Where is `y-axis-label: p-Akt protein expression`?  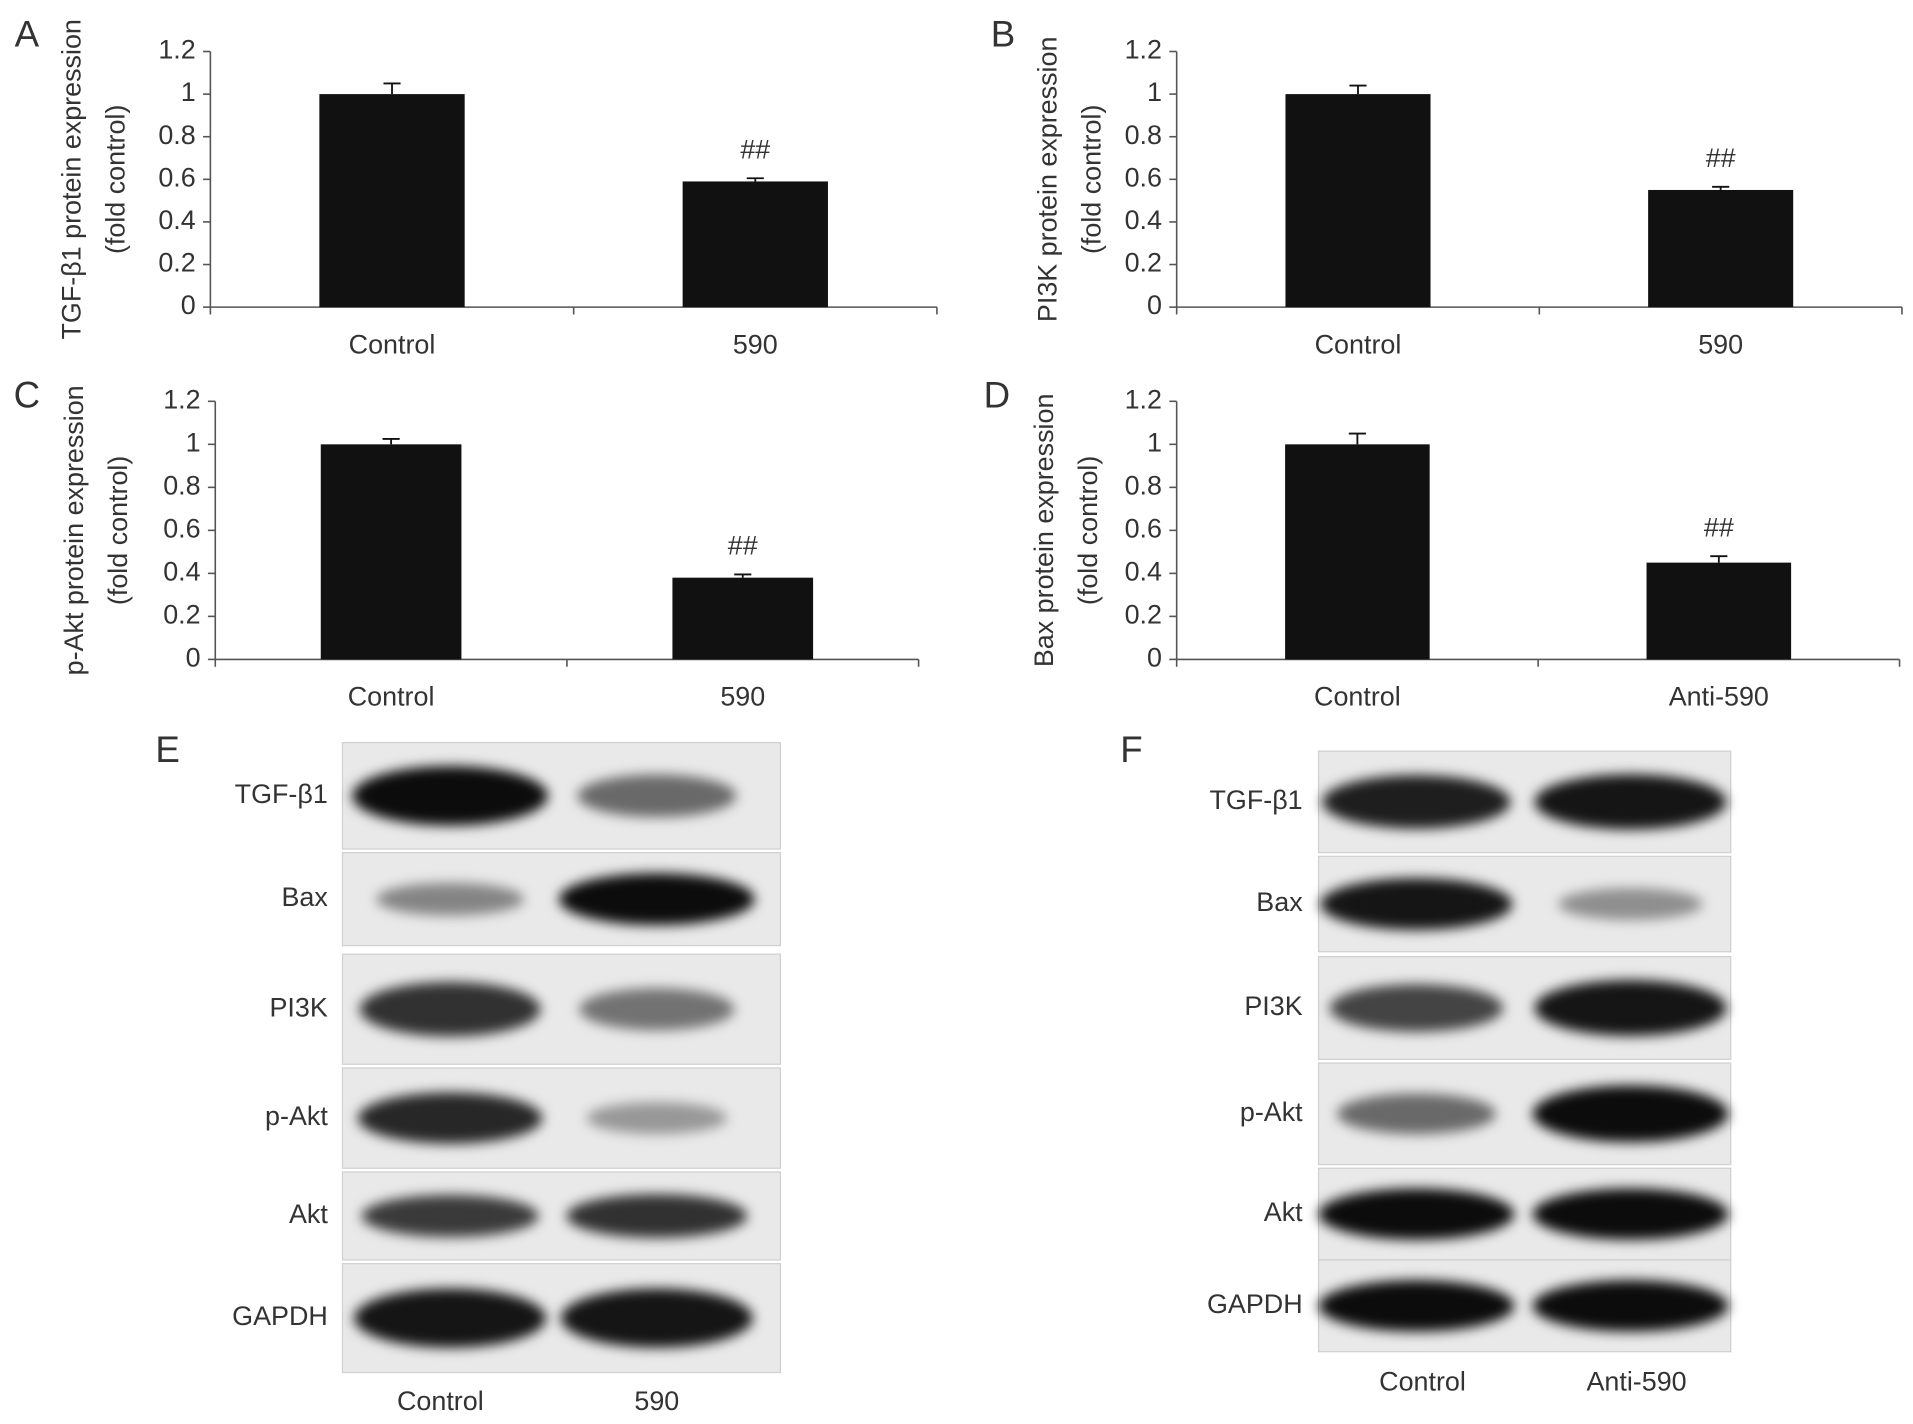
y-axis-label: p-Akt protein expression is located at coordinates (74, 530).